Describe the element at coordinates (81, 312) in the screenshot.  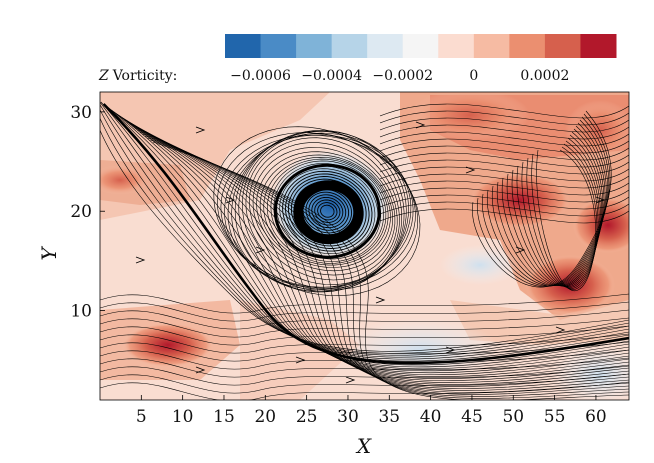
I see `y-tick-label: 10` at that location.